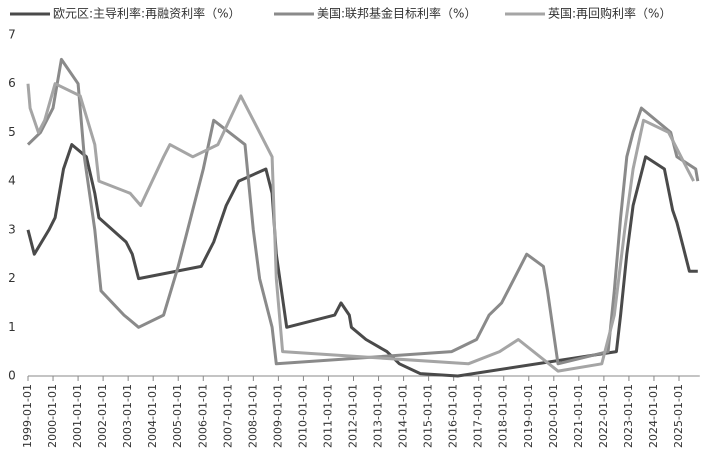 This screenshot has width=708, height=466. I want to click on y-tick-label: 4, so click(12, 181).